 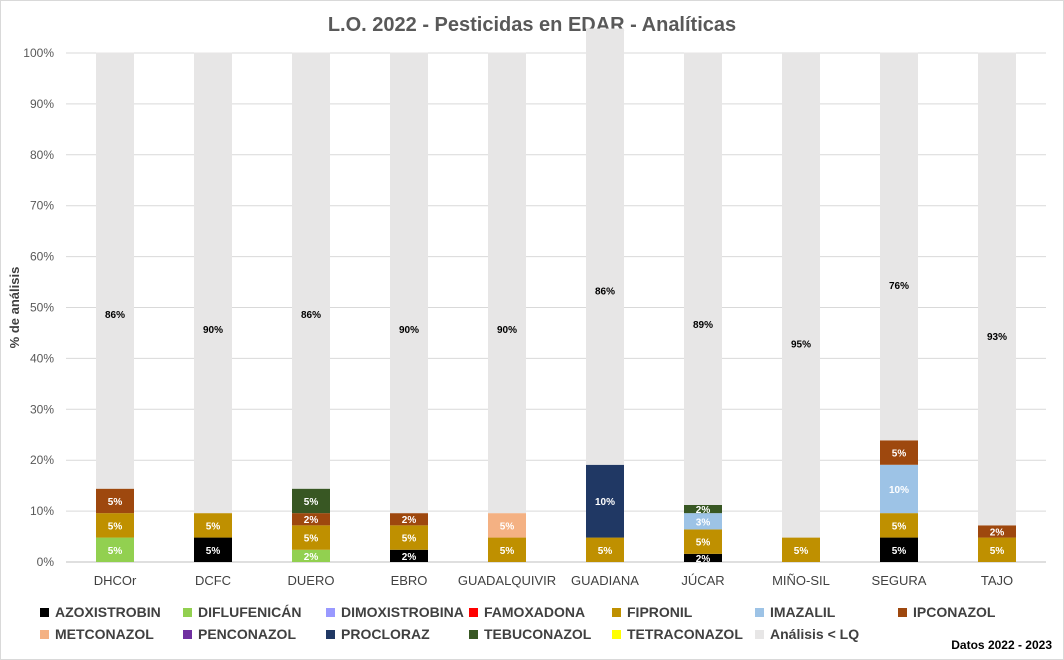 I want to click on legend-label: IPCONAZOL, so click(x=954, y=612).